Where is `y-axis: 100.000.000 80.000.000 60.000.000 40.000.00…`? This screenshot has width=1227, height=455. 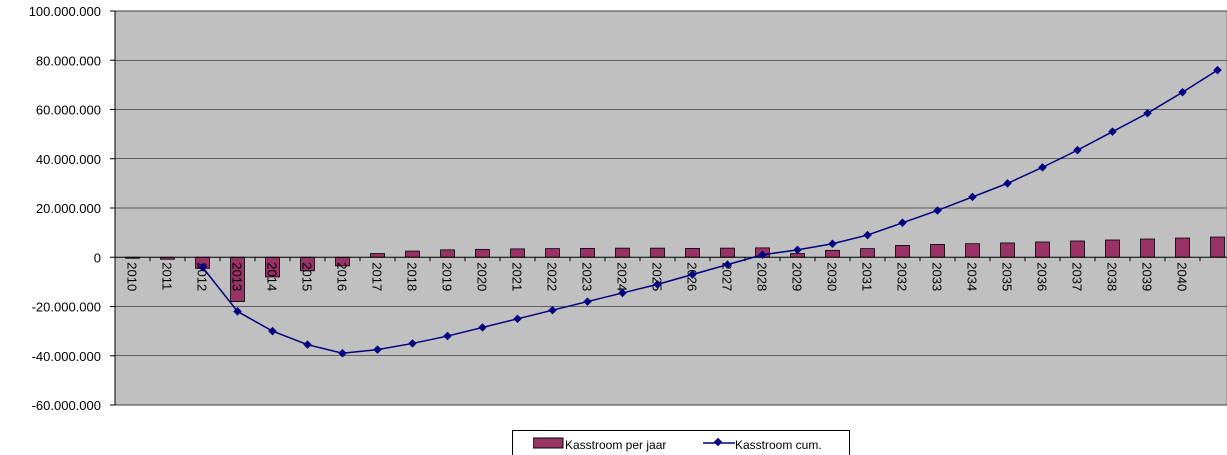
y-axis: 100.000.000 80.000.000 60.000.000 40.000.00… is located at coordinates (72, 208).